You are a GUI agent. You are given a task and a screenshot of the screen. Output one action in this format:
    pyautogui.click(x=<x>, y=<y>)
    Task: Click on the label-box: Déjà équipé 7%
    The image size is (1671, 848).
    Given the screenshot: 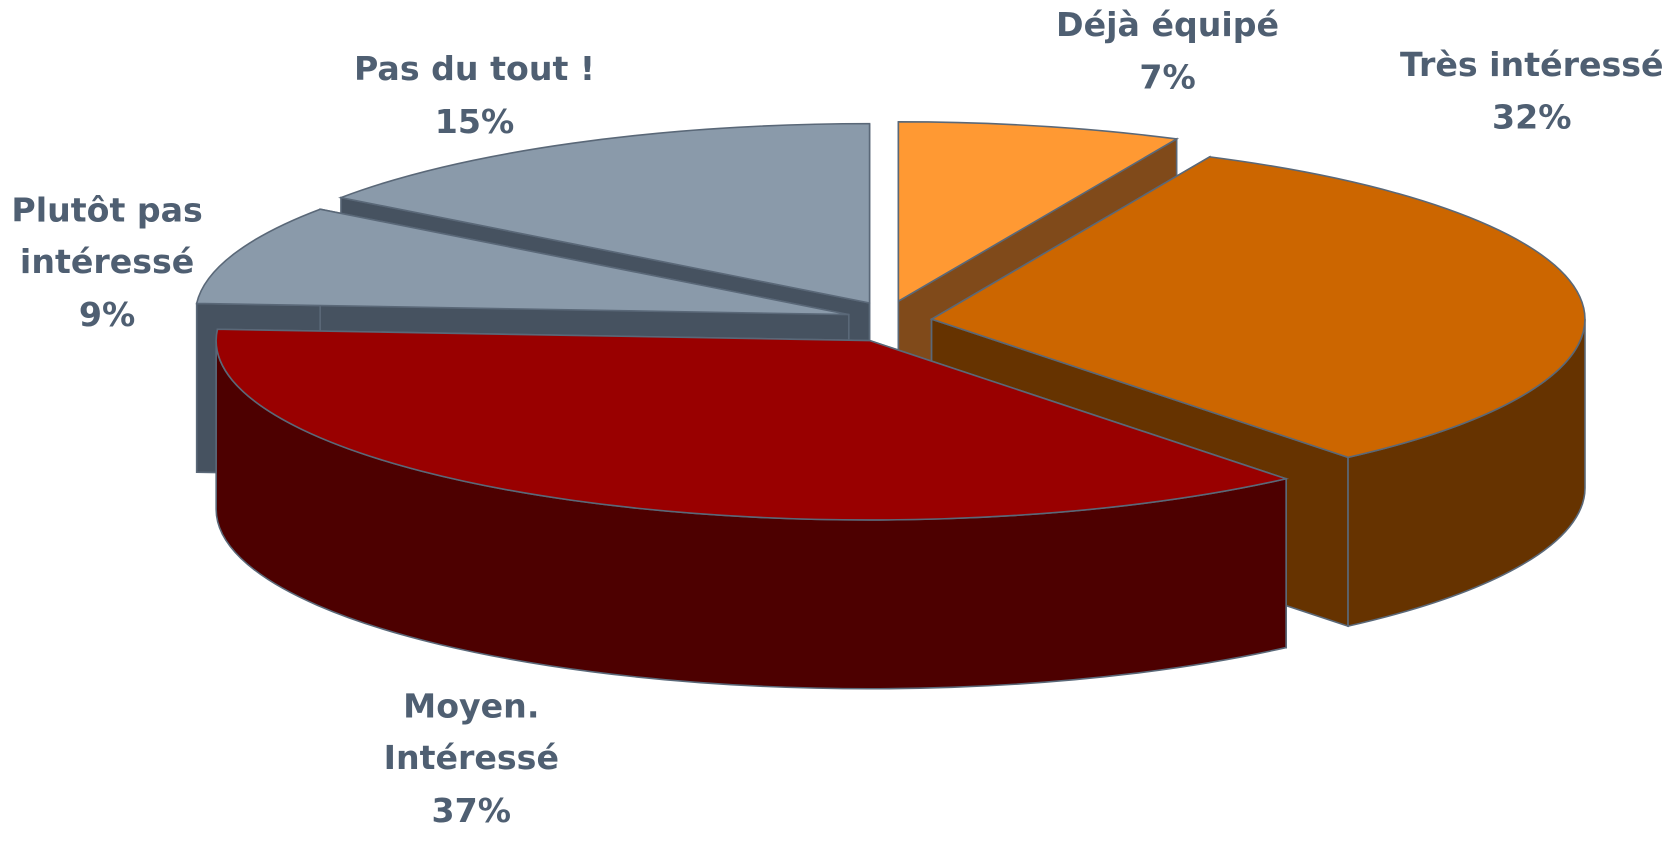 What is the action you would take?
    pyautogui.click(x=1167, y=74)
    